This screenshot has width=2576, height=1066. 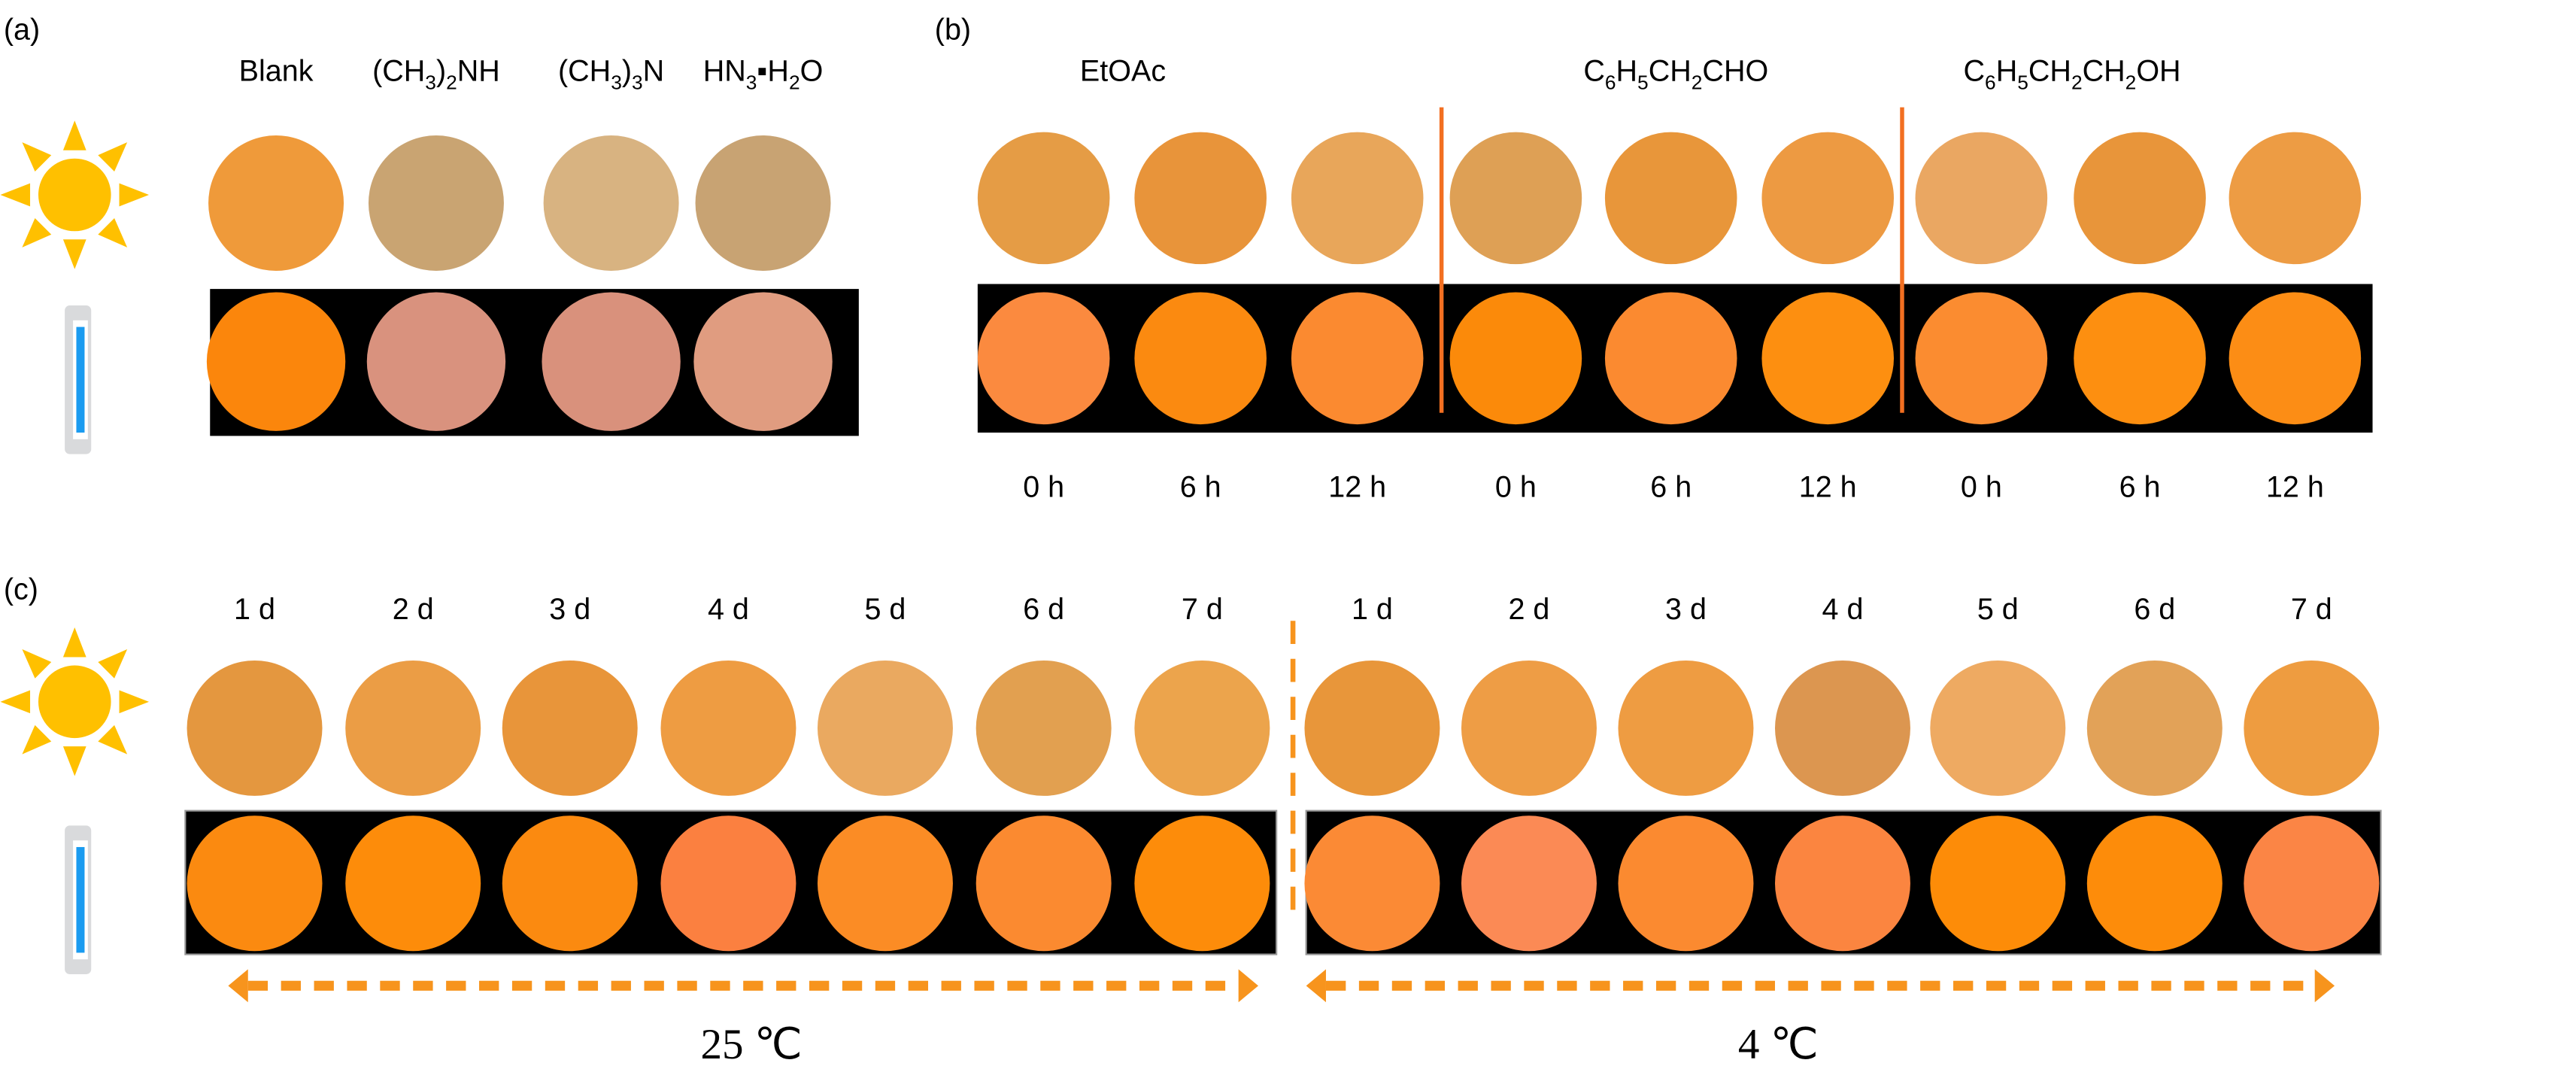 I want to click on formula-part: O, so click(x=812, y=71).